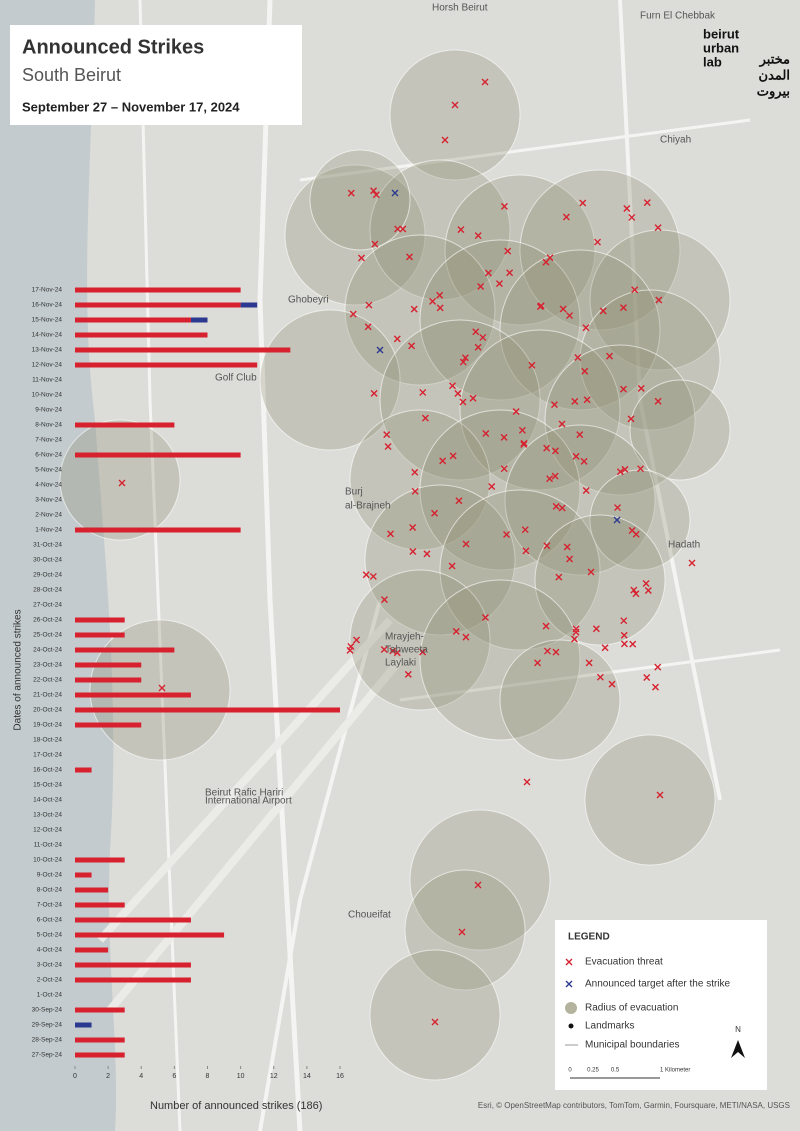  I want to click on sea, so click(58, 565).